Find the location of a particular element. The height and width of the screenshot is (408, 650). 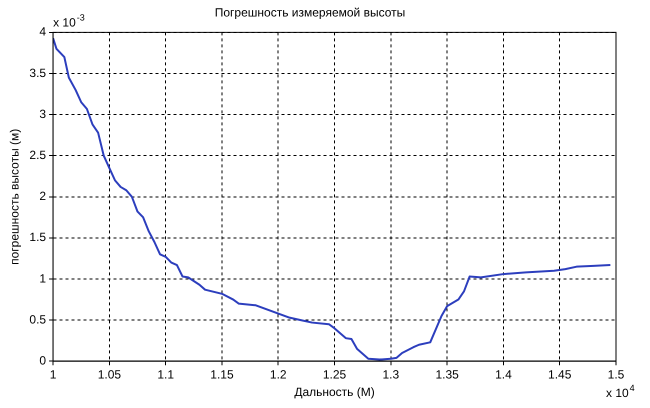

x-tick-label: 1.5 is located at coordinates (616, 375).